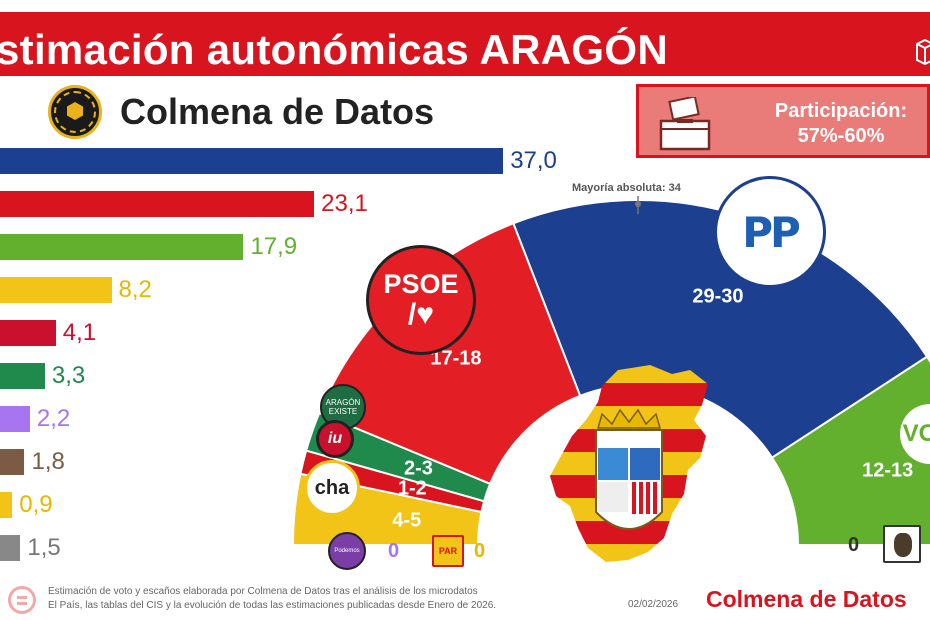 The width and height of the screenshot is (930, 620). I want to click on bar-value-label: 2,2, so click(53, 418).